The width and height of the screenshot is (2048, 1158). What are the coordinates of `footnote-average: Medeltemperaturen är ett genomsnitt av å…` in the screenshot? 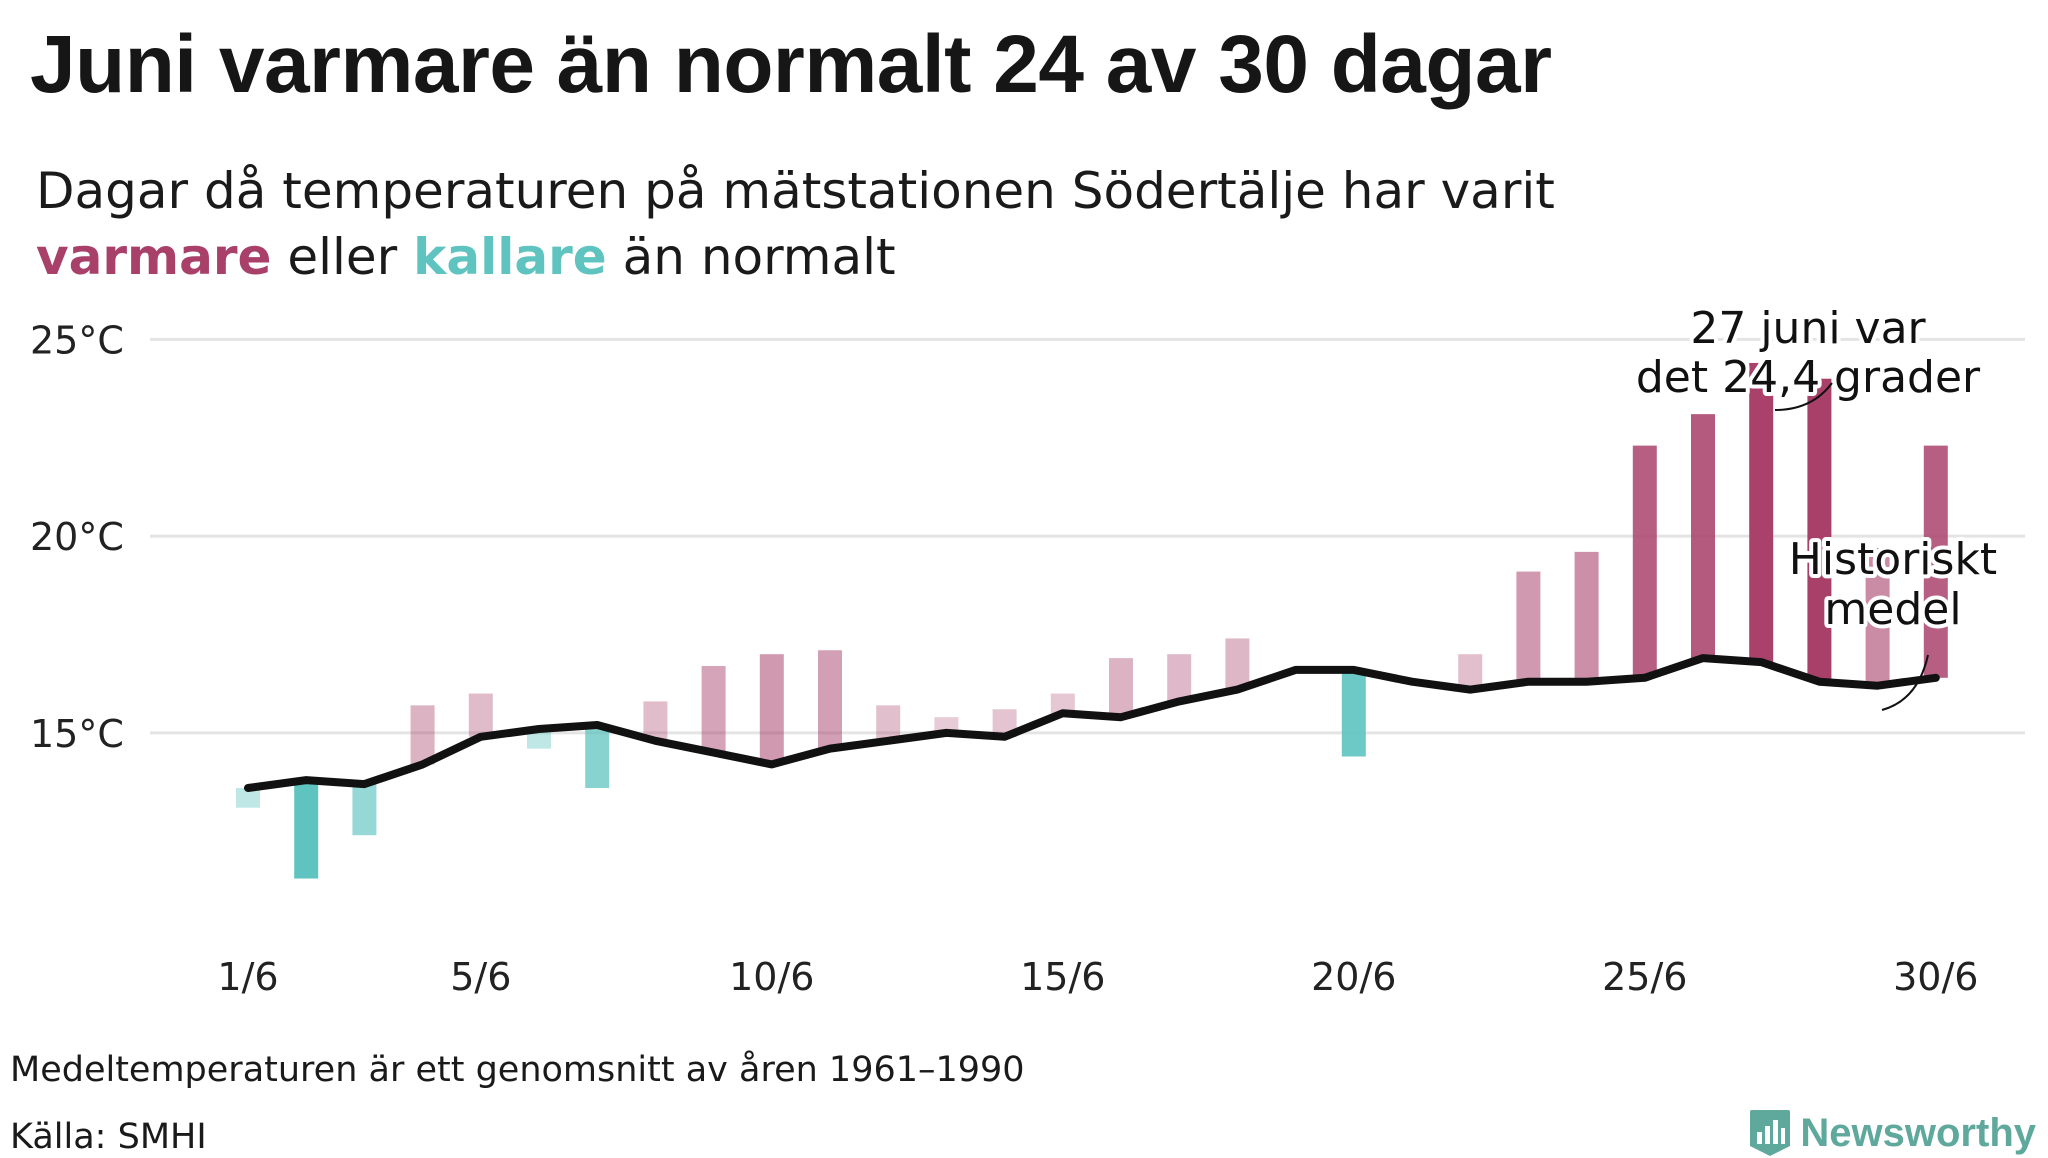 It's located at (517, 1070).